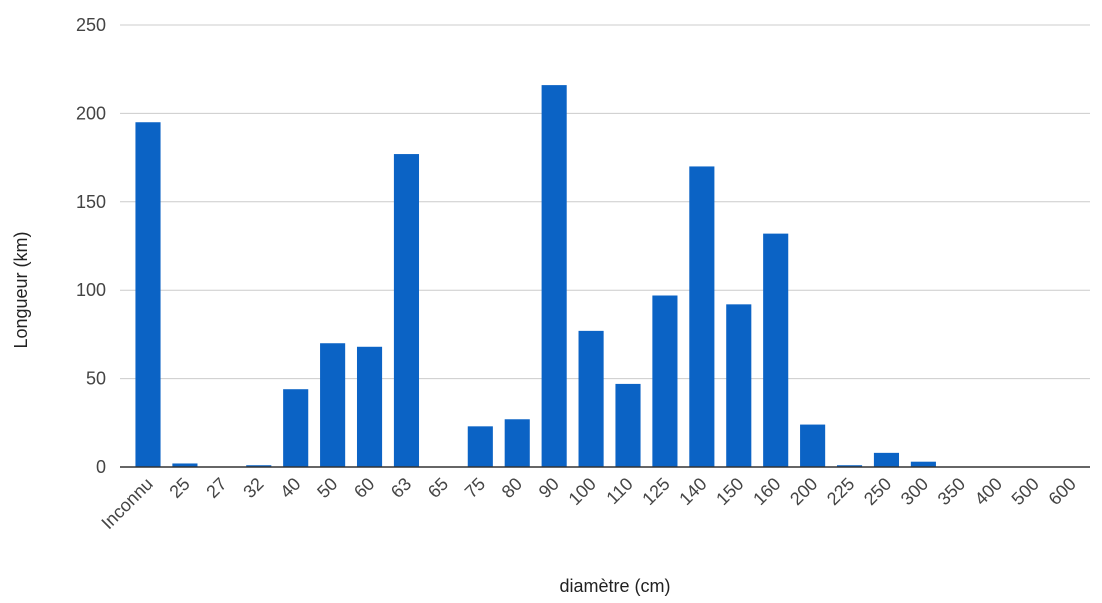 This screenshot has width=1102, height=603. I want to click on y-axis-title: Longueur (km), so click(21, 289).